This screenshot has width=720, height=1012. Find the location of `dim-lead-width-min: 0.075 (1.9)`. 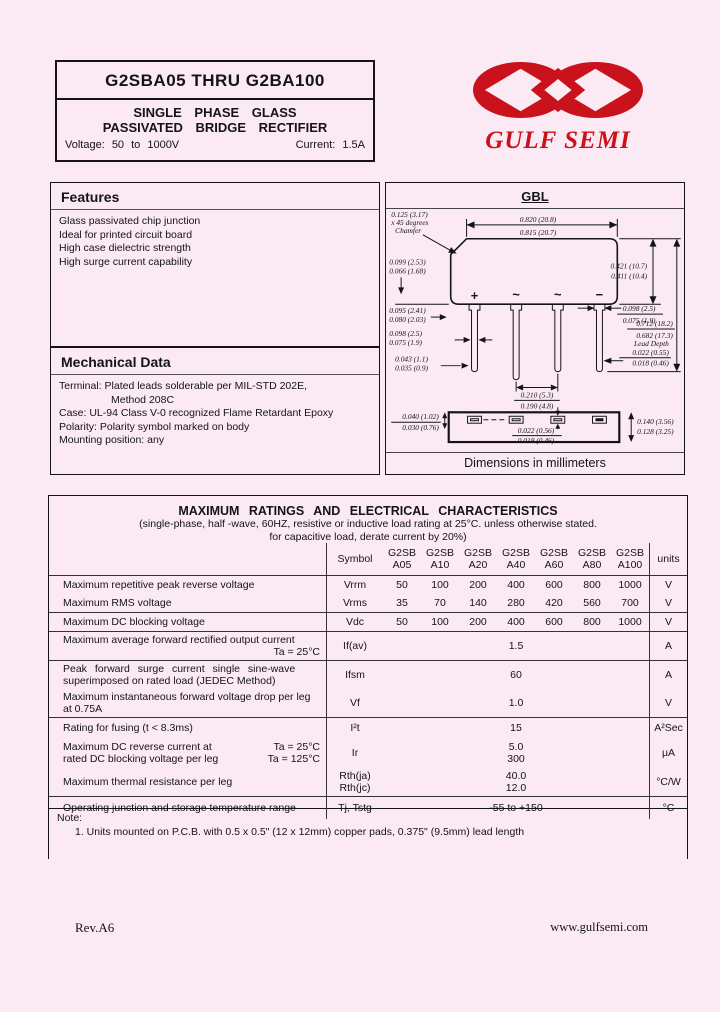

dim-lead-width-min: 0.075 (1.9) is located at coordinates (639, 320).